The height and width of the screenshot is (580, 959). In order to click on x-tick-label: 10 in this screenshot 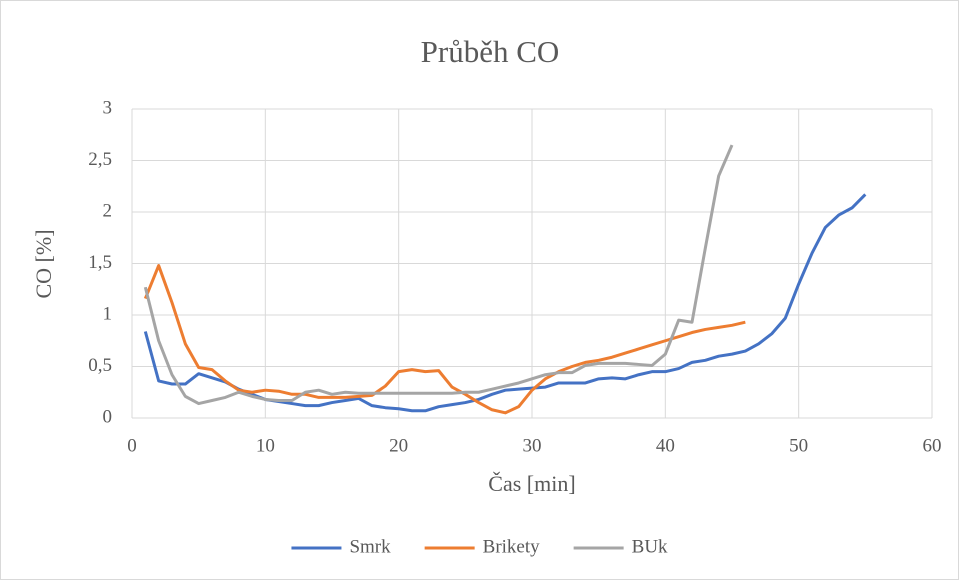, I will do `click(265, 445)`.